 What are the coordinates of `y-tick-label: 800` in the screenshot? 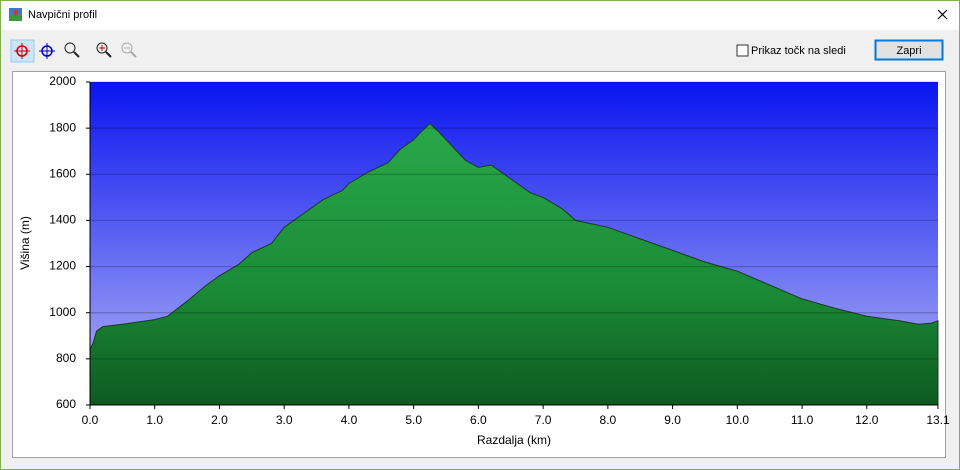 It's located at (66, 358).